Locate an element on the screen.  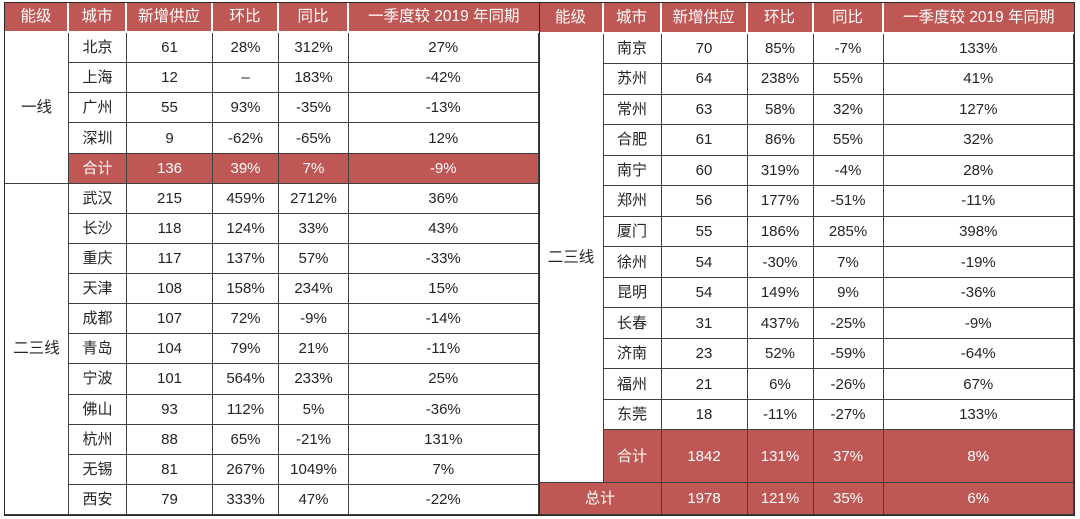
tier23-total-mom: 131% is located at coordinates (780, 456).